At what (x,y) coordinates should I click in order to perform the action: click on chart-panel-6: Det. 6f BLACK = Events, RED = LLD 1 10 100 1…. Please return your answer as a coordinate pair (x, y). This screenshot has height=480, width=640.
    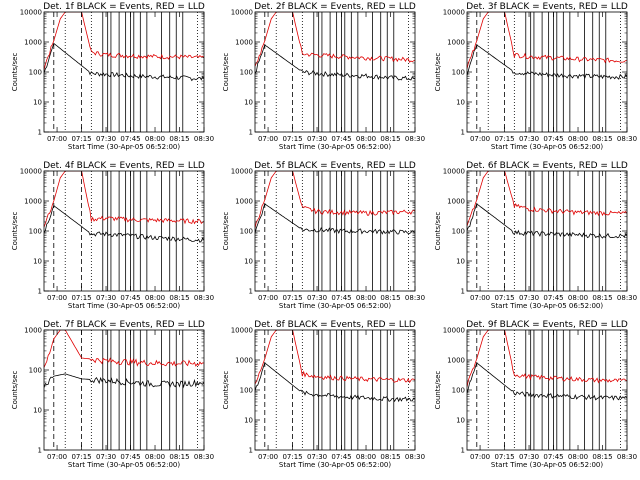
    Looking at the image, I should click on (535, 235).